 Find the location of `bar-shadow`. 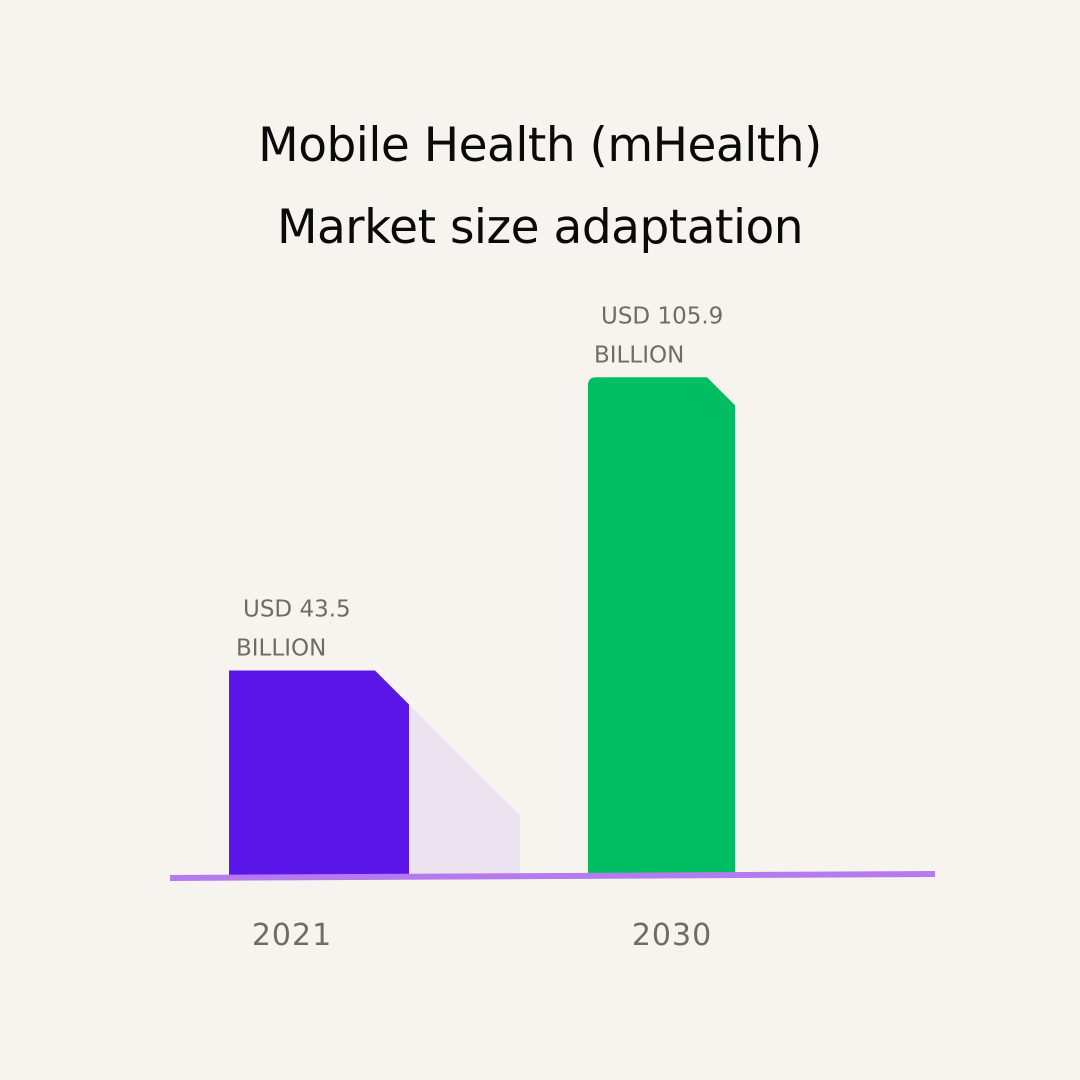

bar-shadow is located at coordinates (464, 789).